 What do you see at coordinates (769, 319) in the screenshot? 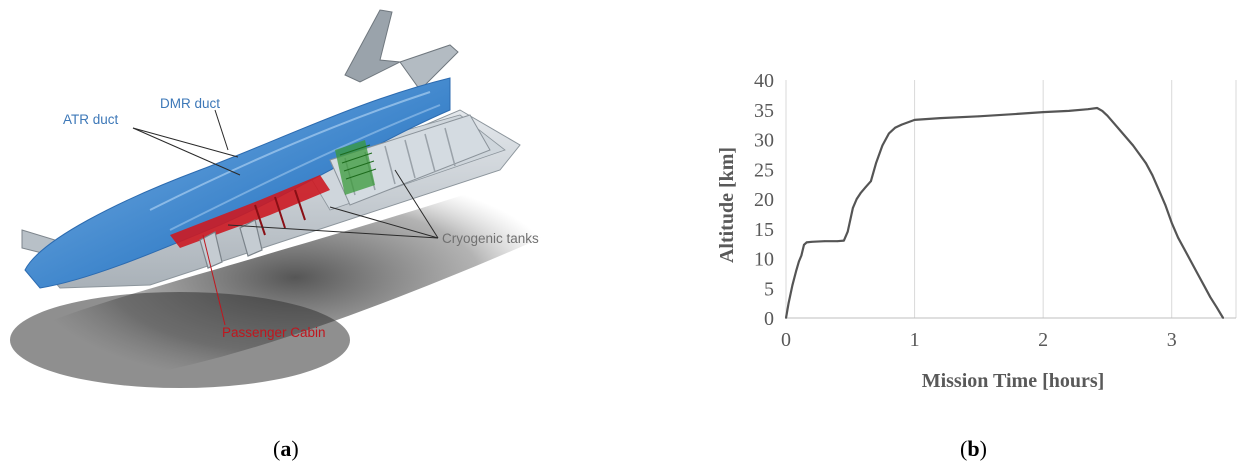
I see `y-tick-label: 0` at bounding box center [769, 319].